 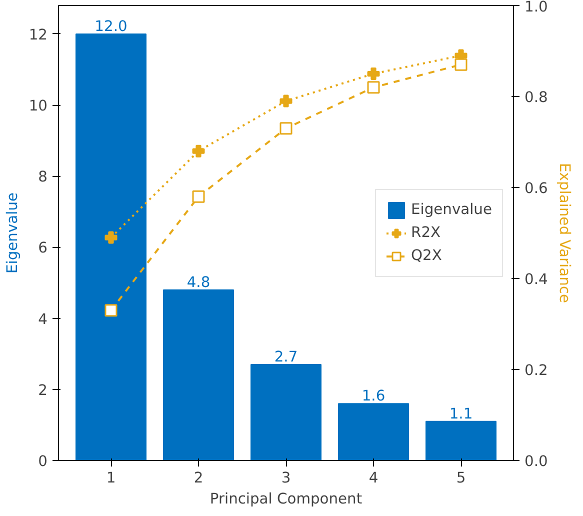 What do you see at coordinates (111, 26) in the screenshot?
I see `data-label: 12.0` at bounding box center [111, 26].